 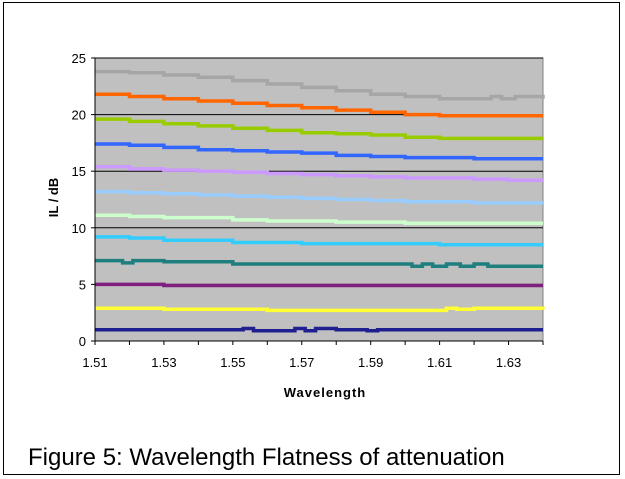 What do you see at coordinates (94, 362) in the screenshot?
I see `x-tick-label: 1.51` at bounding box center [94, 362].